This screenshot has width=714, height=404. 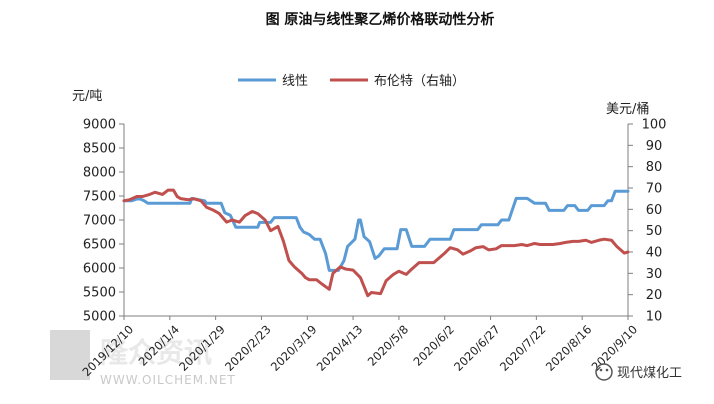 I want to click on y-right-tick-label: 80, so click(x=654, y=167).